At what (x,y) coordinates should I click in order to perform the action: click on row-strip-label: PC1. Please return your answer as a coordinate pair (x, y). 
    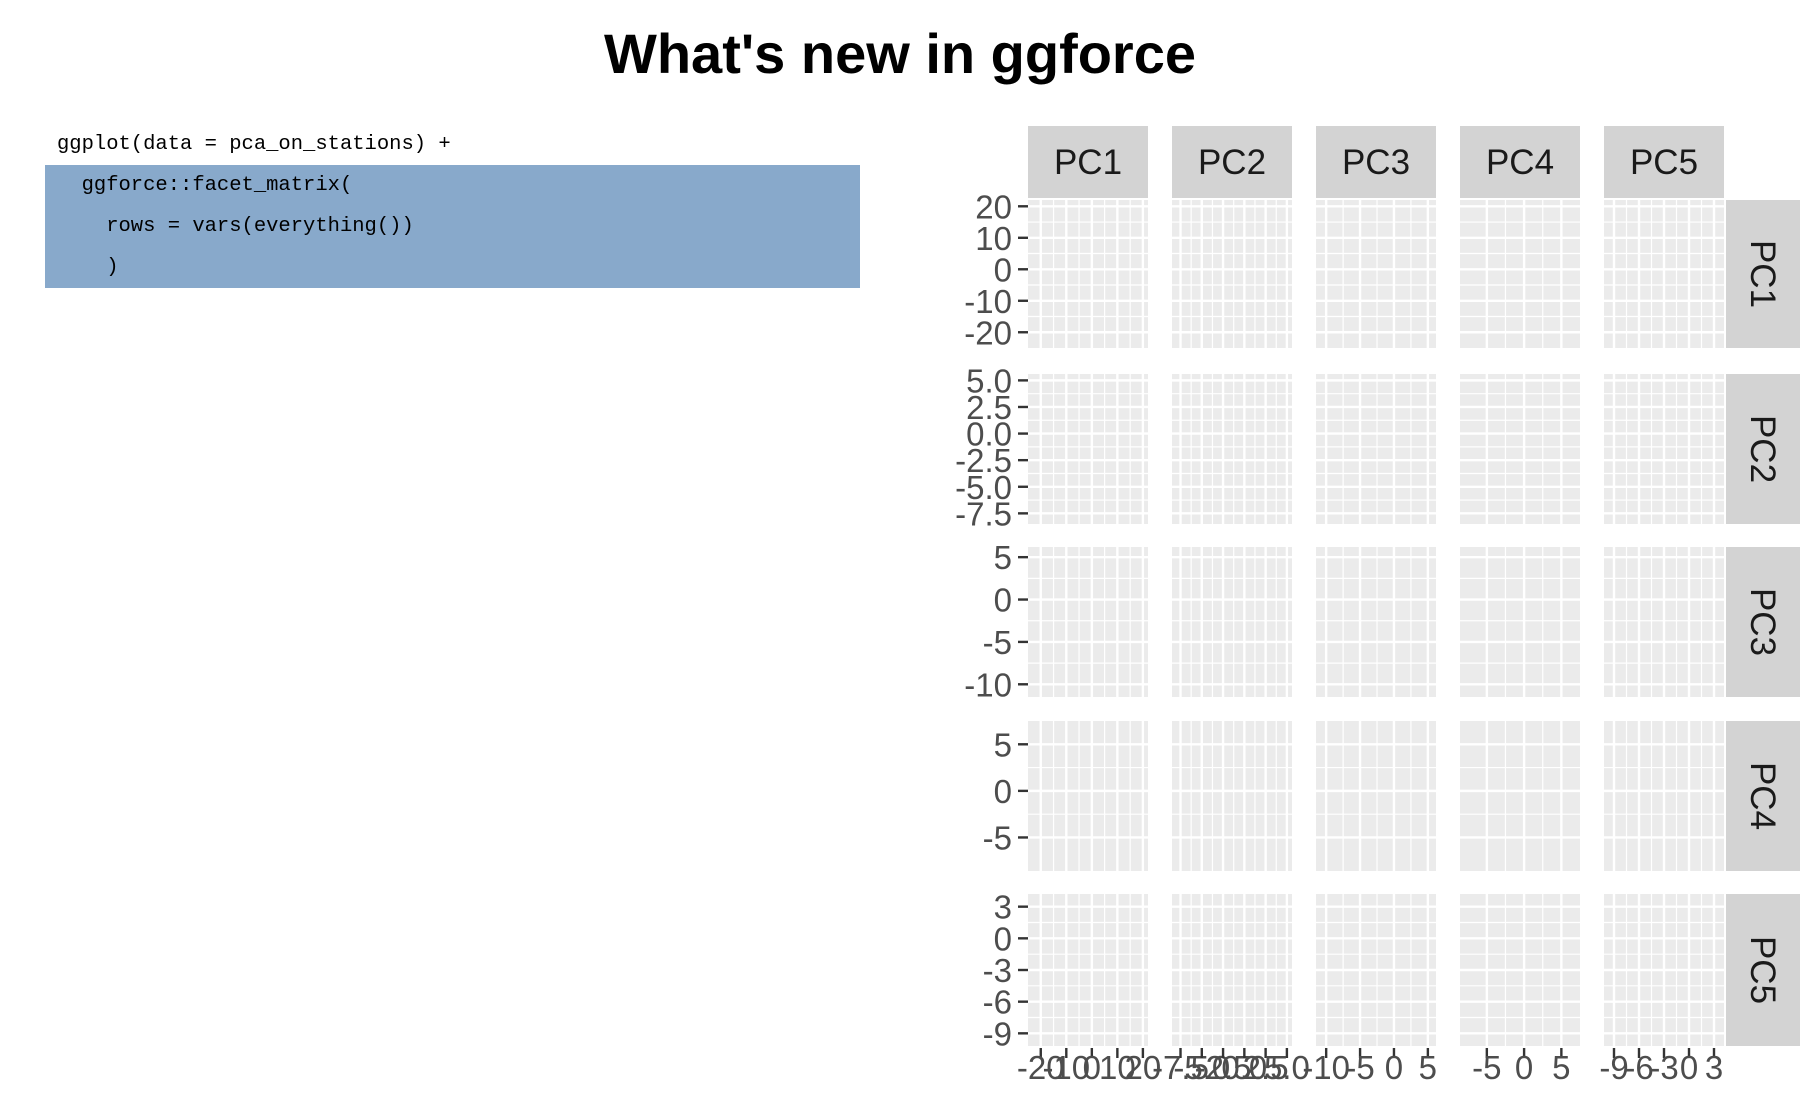
    Looking at the image, I should click on (1762, 274).